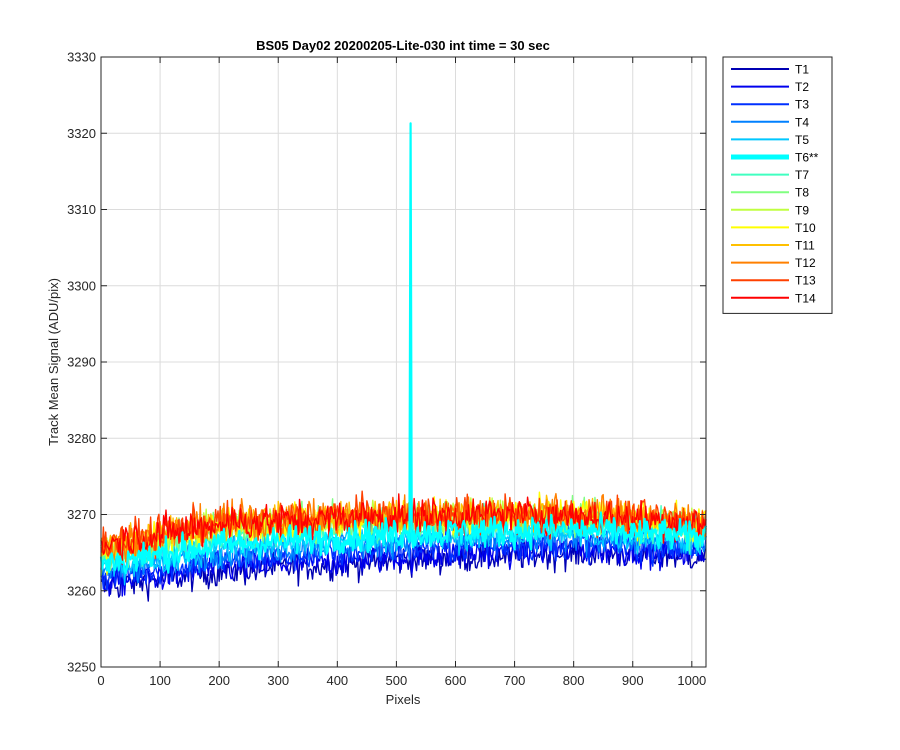  Describe the element at coordinates (515, 680) in the screenshot. I see `x-tick-label: 700` at that location.